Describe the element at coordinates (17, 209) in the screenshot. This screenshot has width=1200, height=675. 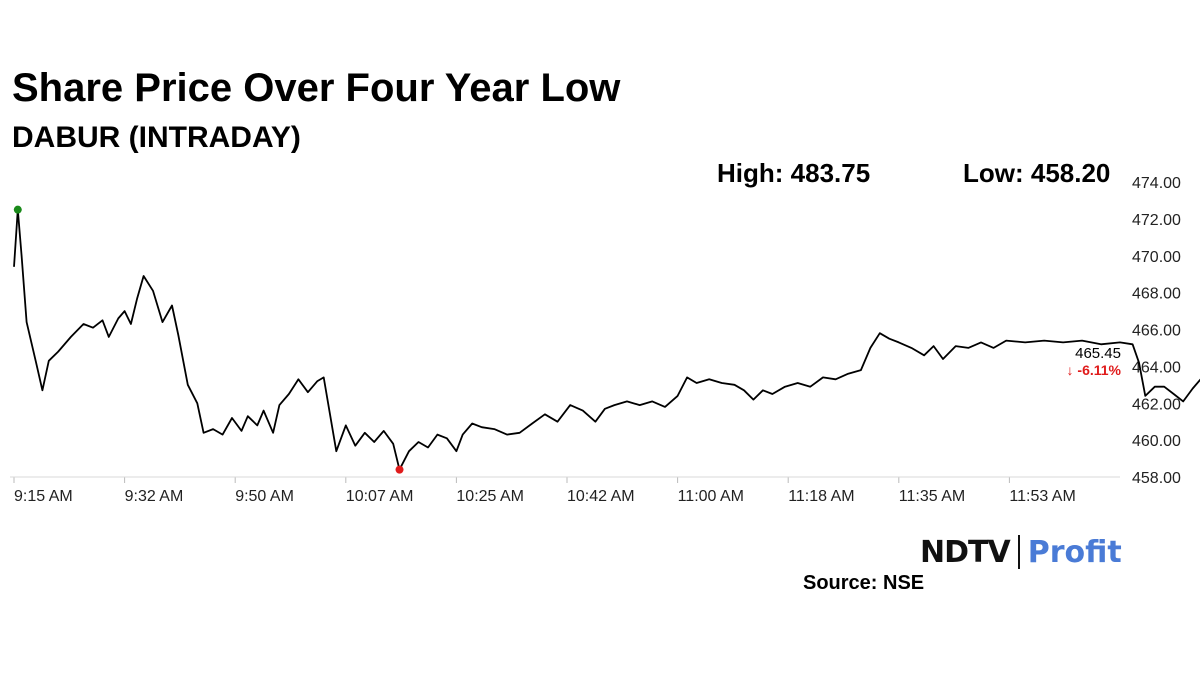
I see `open-marker` at that location.